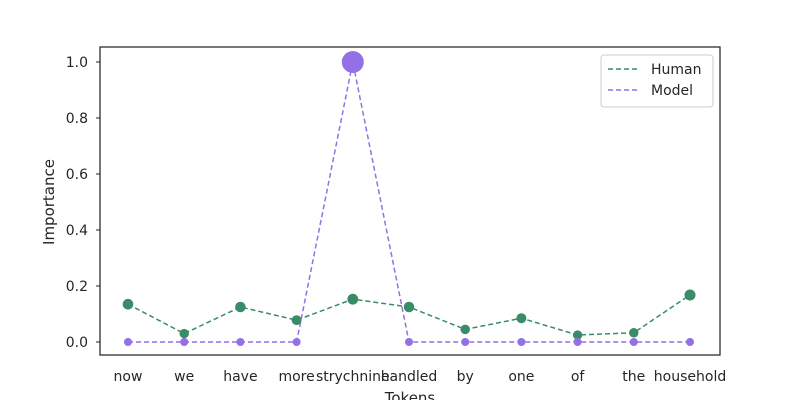  What do you see at coordinates (49, 202) in the screenshot?
I see `y-axis-label: Importance` at bounding box center [49, 202].